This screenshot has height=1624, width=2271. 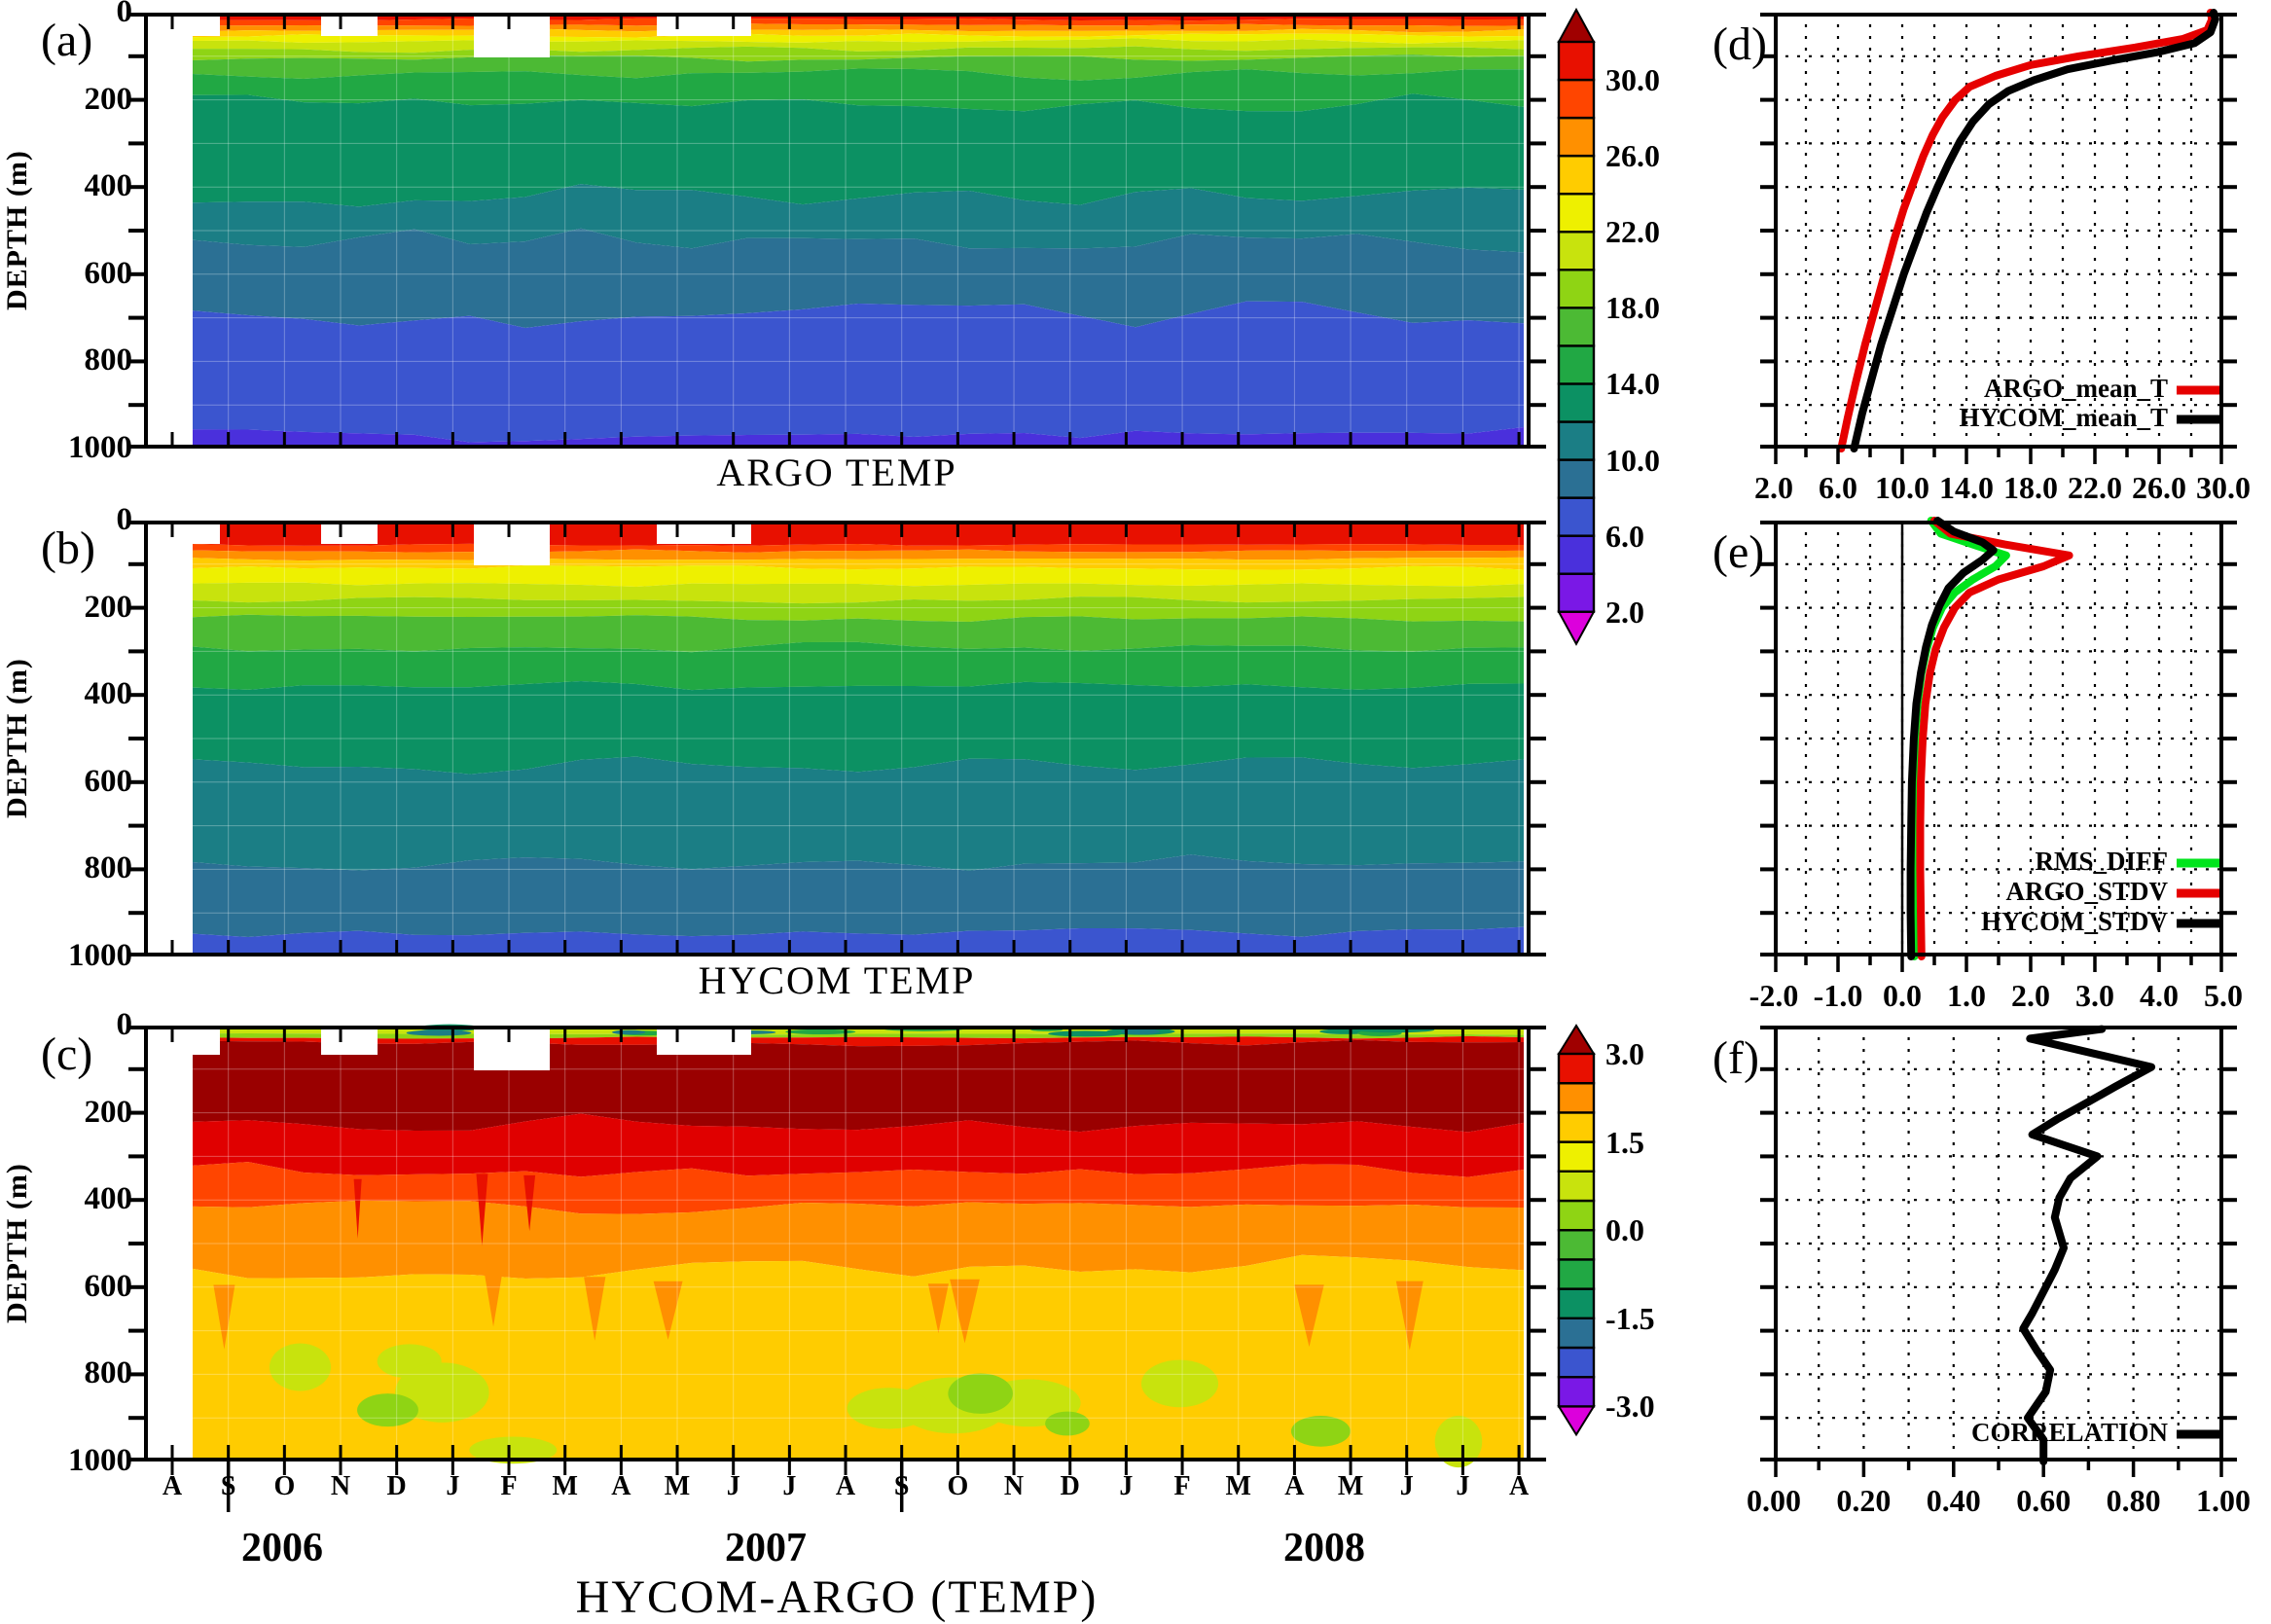 I want to click on temp-colorbar-label: 6.0, so click(x=1624, y=536).